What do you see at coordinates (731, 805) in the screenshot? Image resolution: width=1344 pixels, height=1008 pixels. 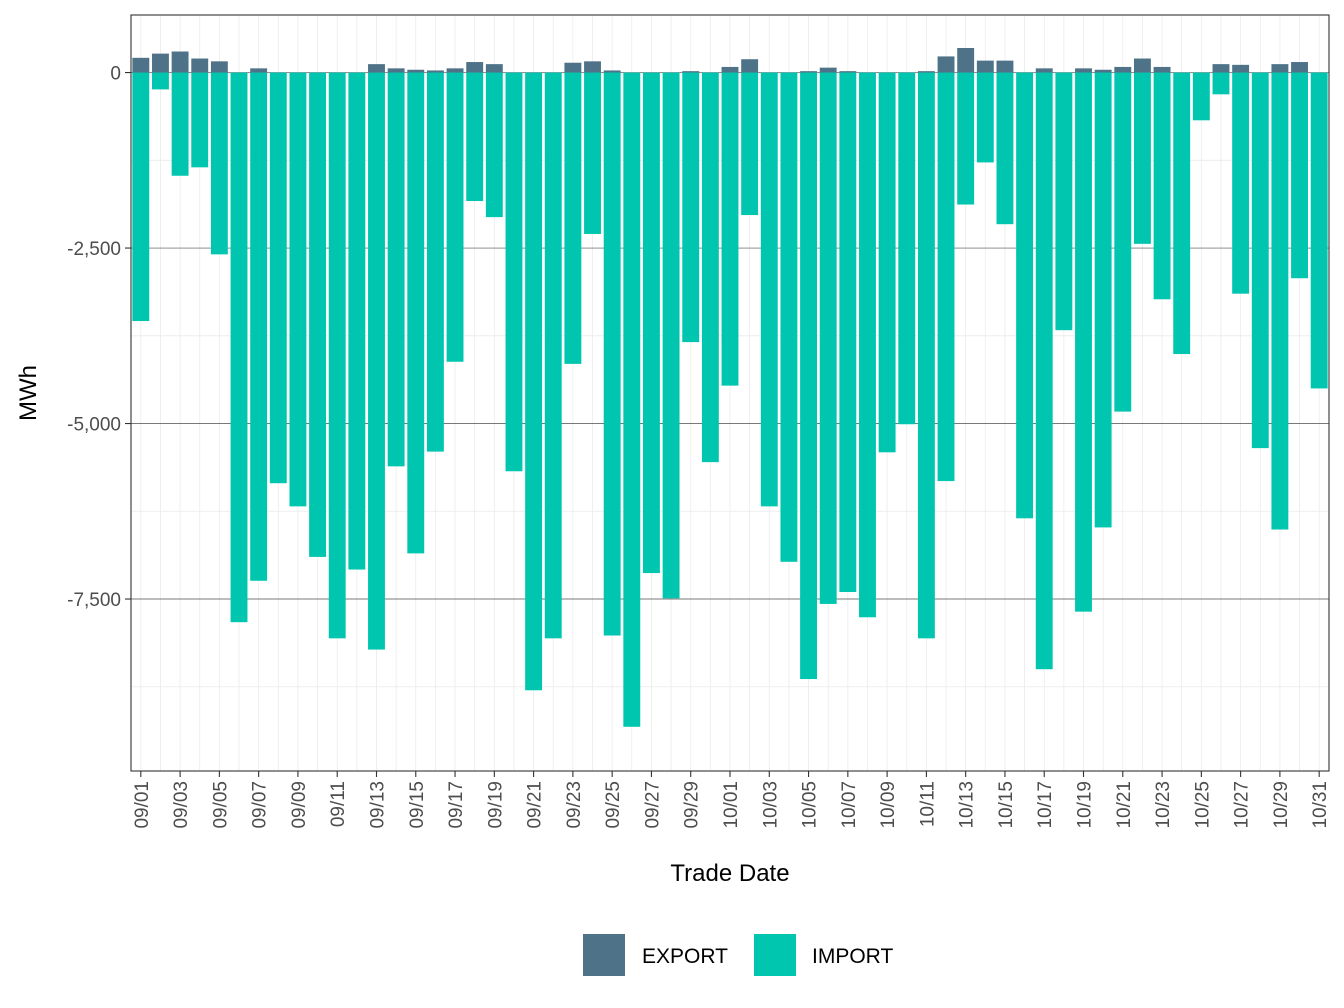 I see `x-tick-label: 10/01` at bounding box center [731, 805].